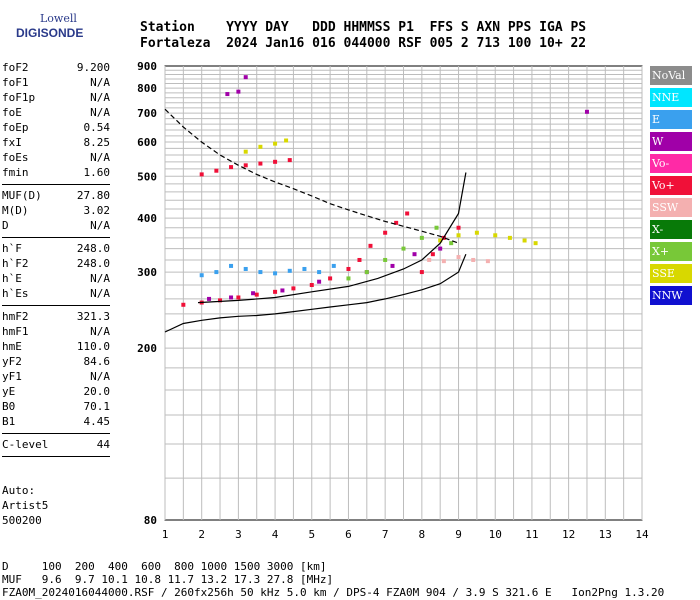 The image size is (700, 600). I want to click on param-label: h`E, so click(12, 278).